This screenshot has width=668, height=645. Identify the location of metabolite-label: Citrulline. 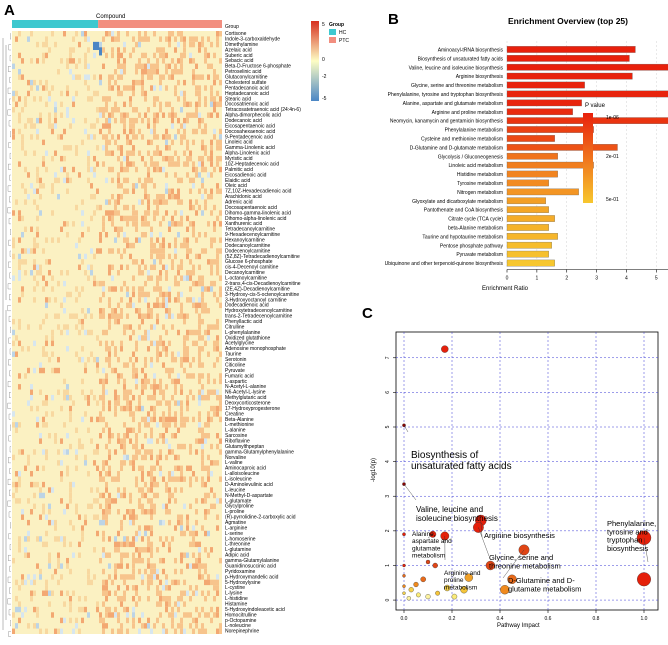
(235, 327).